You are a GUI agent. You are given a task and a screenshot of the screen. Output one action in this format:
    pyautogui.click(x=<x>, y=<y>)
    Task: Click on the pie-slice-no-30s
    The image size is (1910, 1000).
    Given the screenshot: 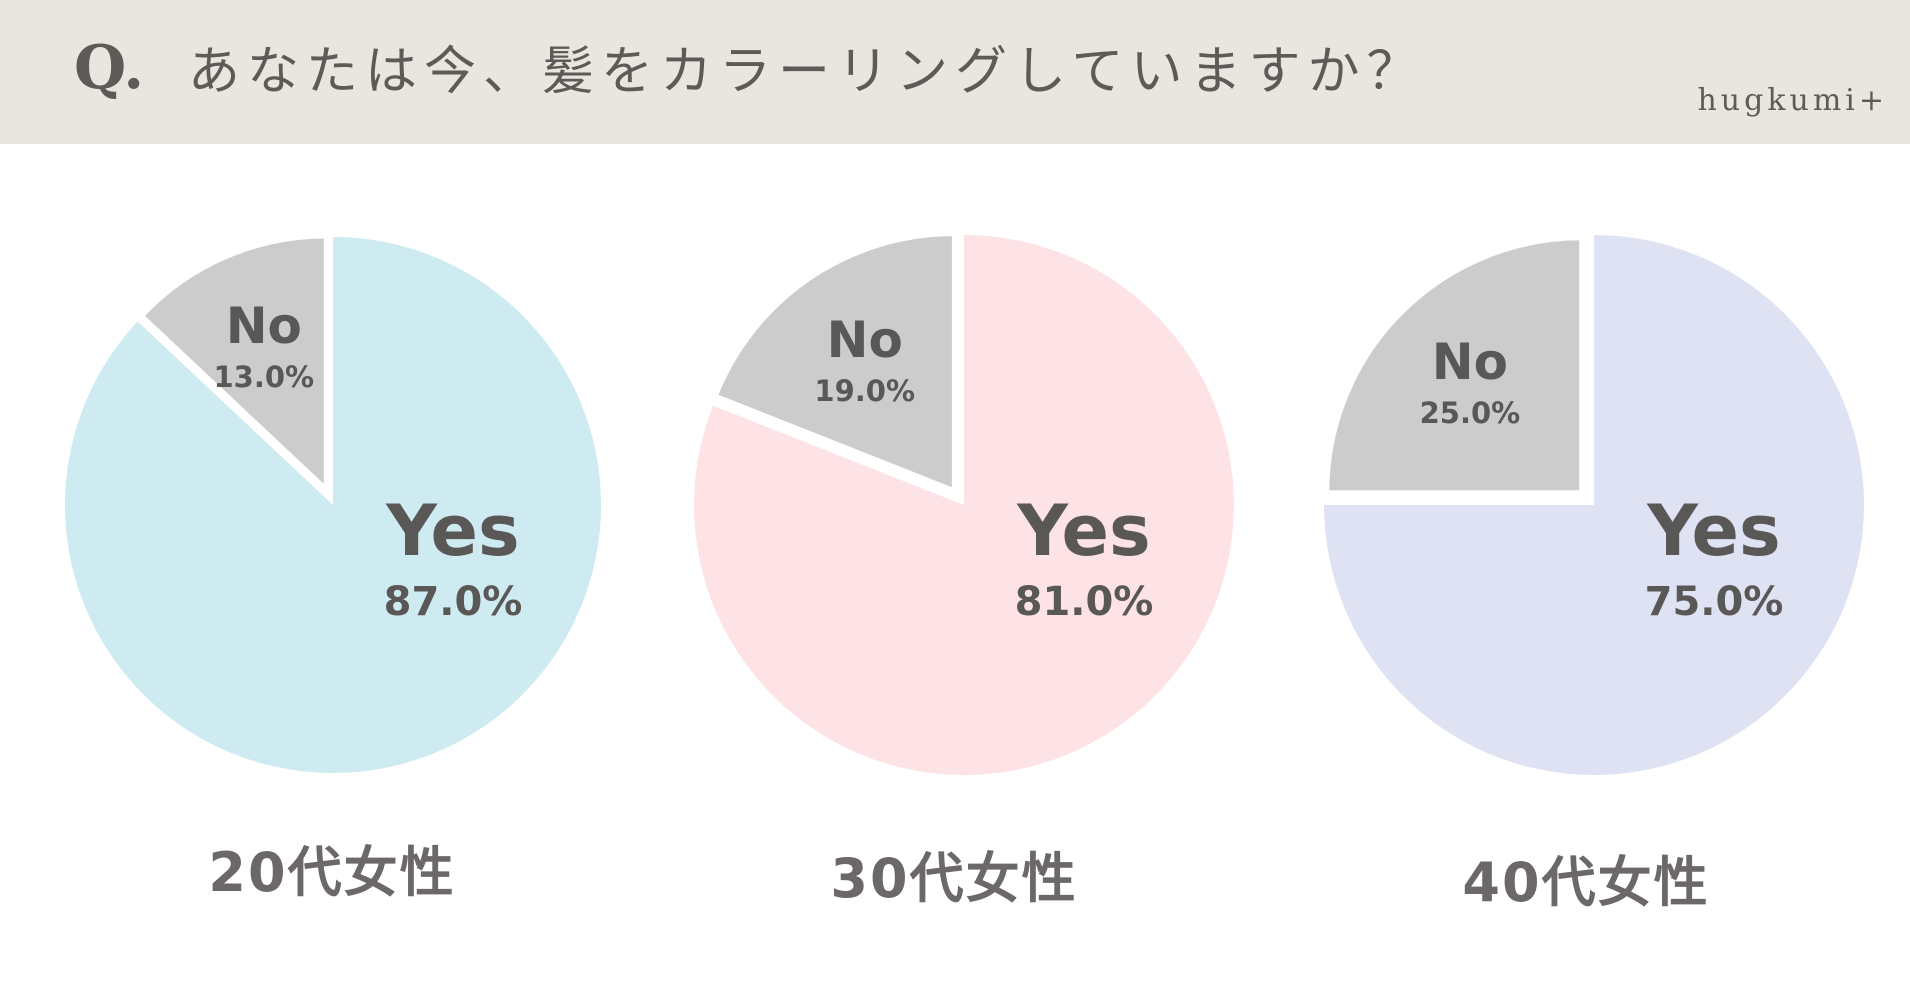 What is the action you would take?
    pyautogui.click(x=834, y=363)
    